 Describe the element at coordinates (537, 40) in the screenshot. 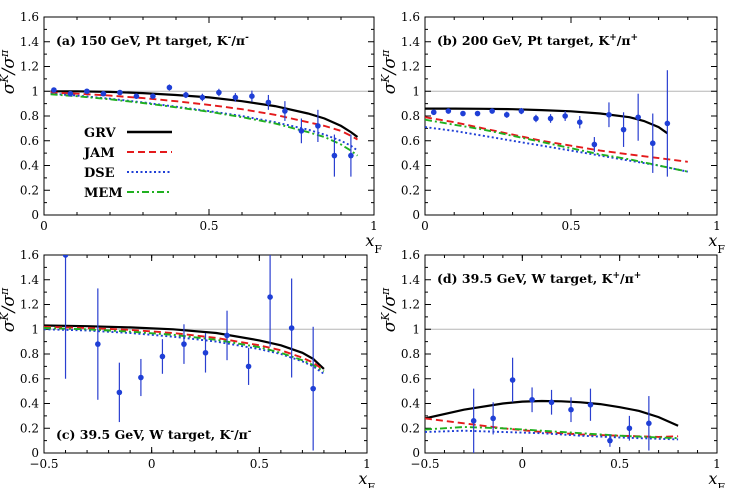

I see `panel-title: (b) 200 GeV, Pt target, K+/π+` at that location.